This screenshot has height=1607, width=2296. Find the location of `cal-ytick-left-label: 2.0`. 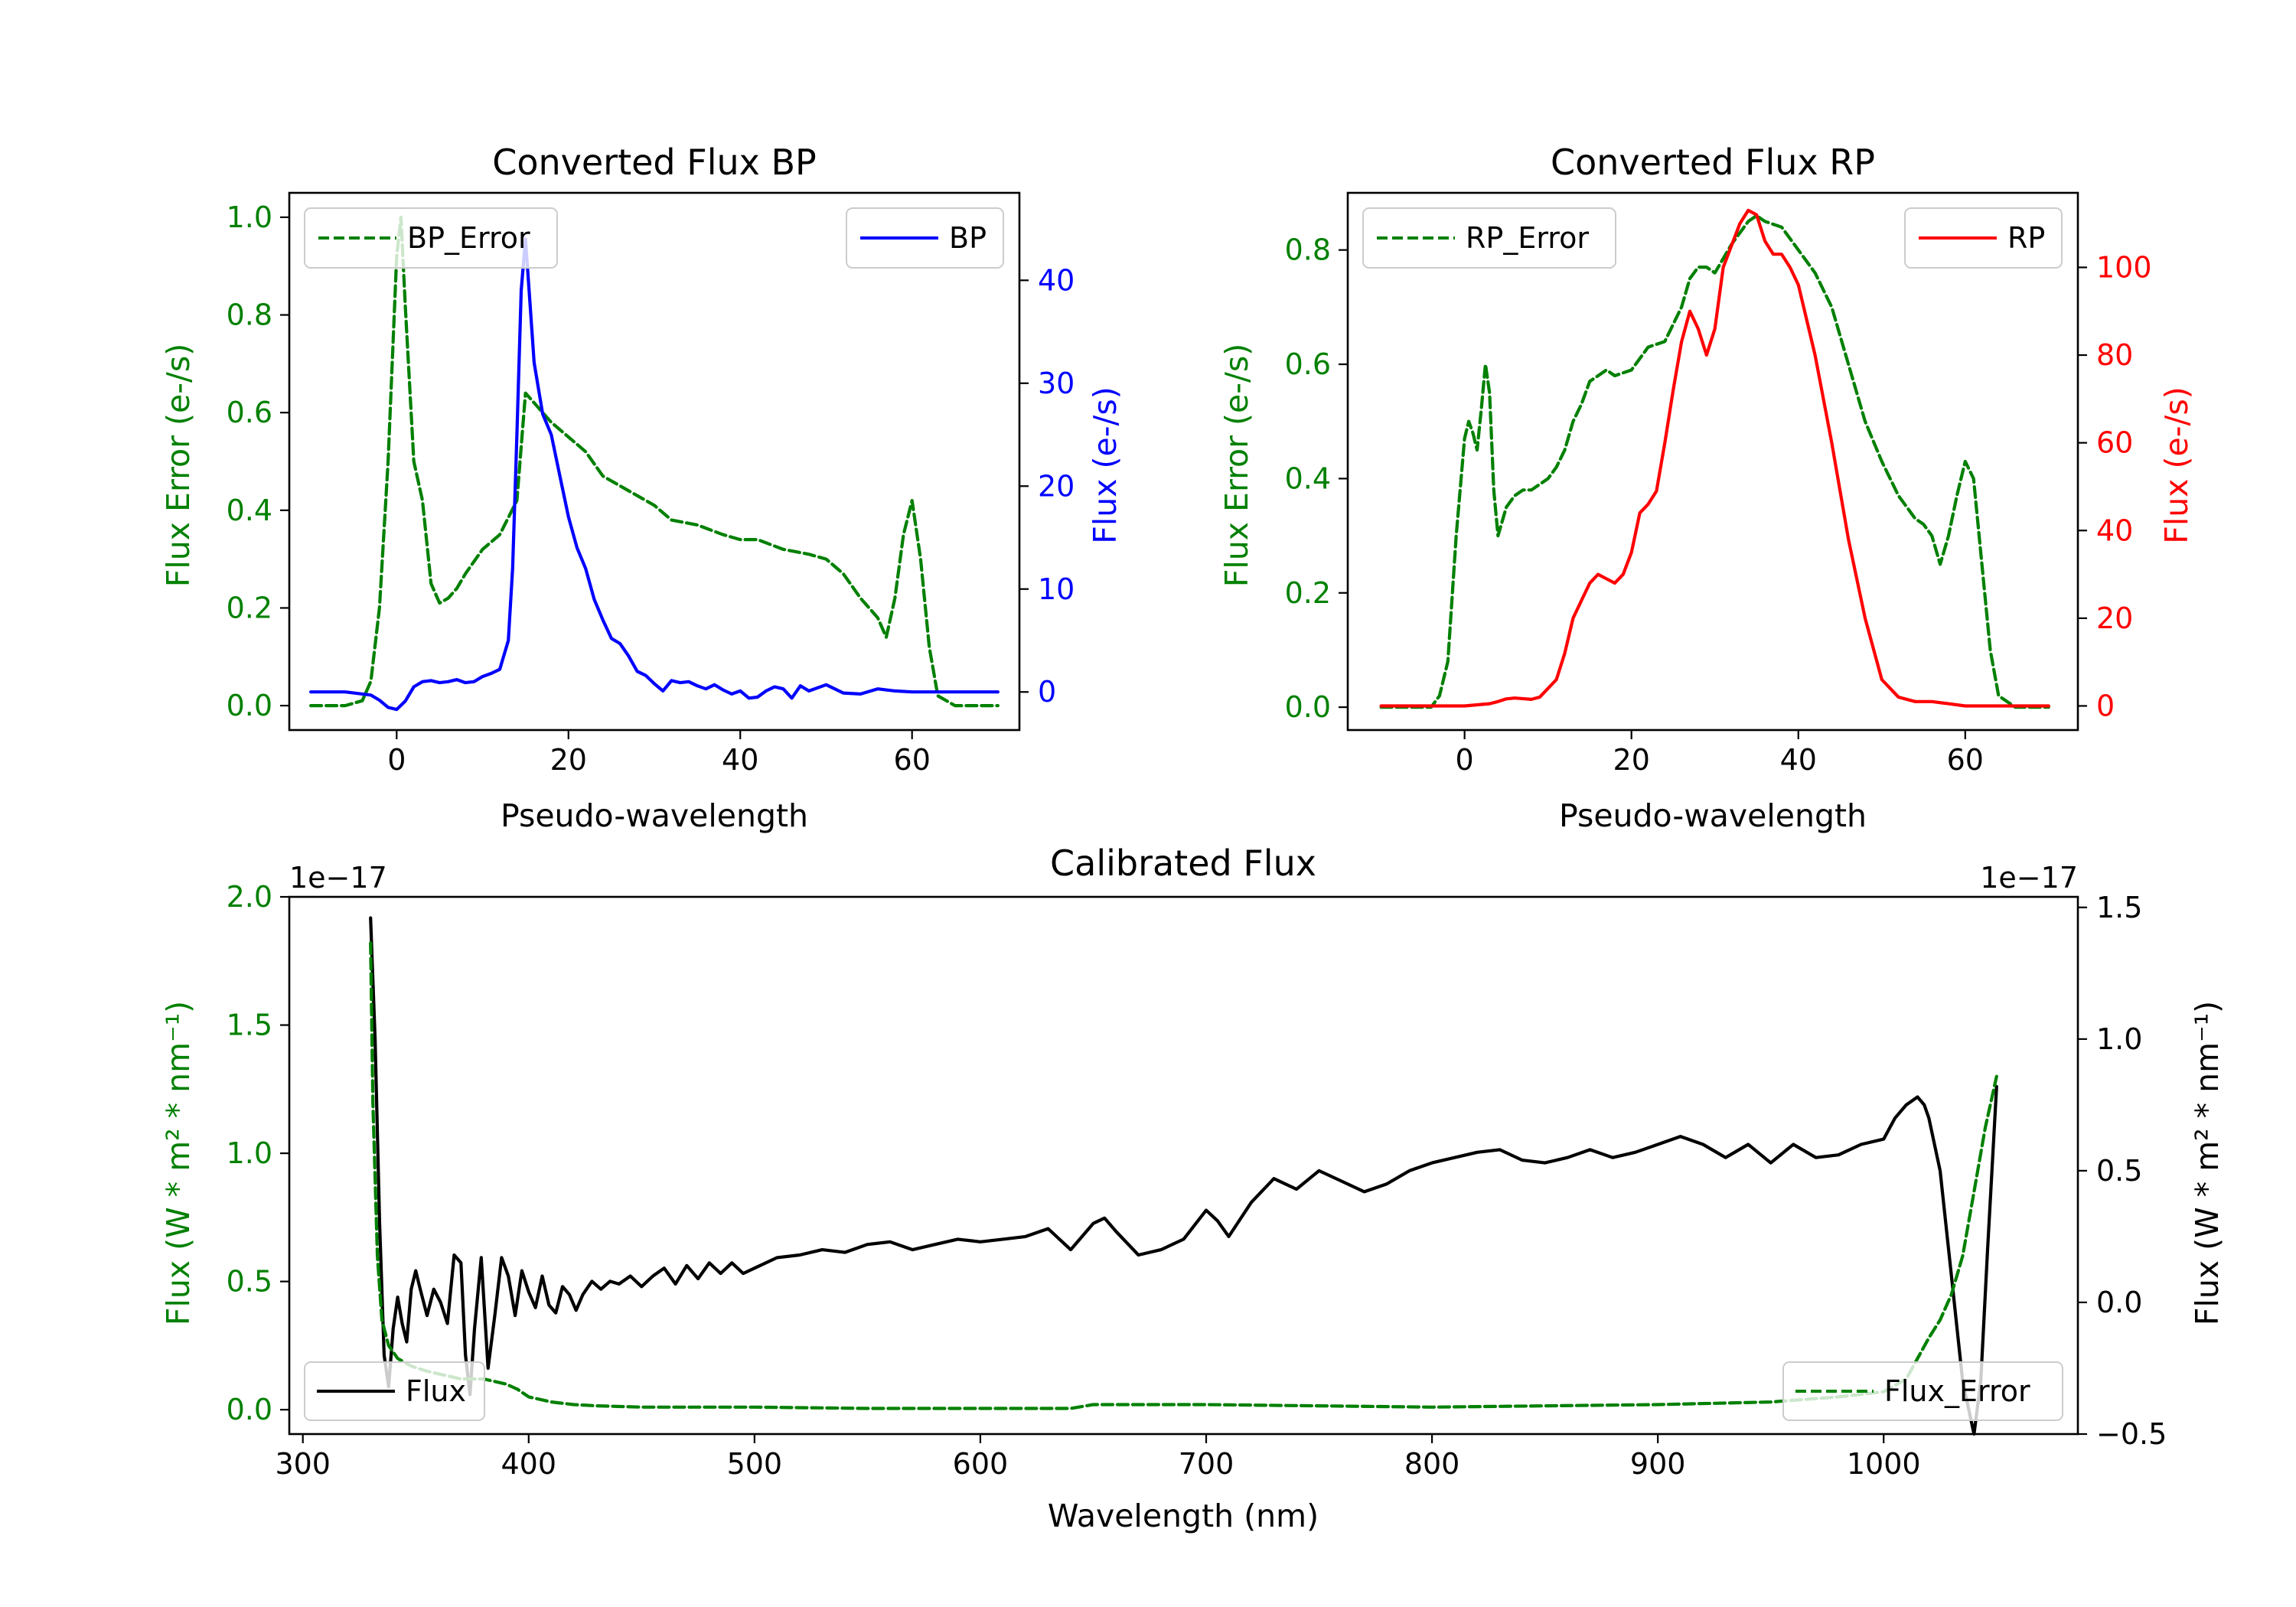

cal-ytick-left-label: 2.0 is located at coordinates (249, 897).